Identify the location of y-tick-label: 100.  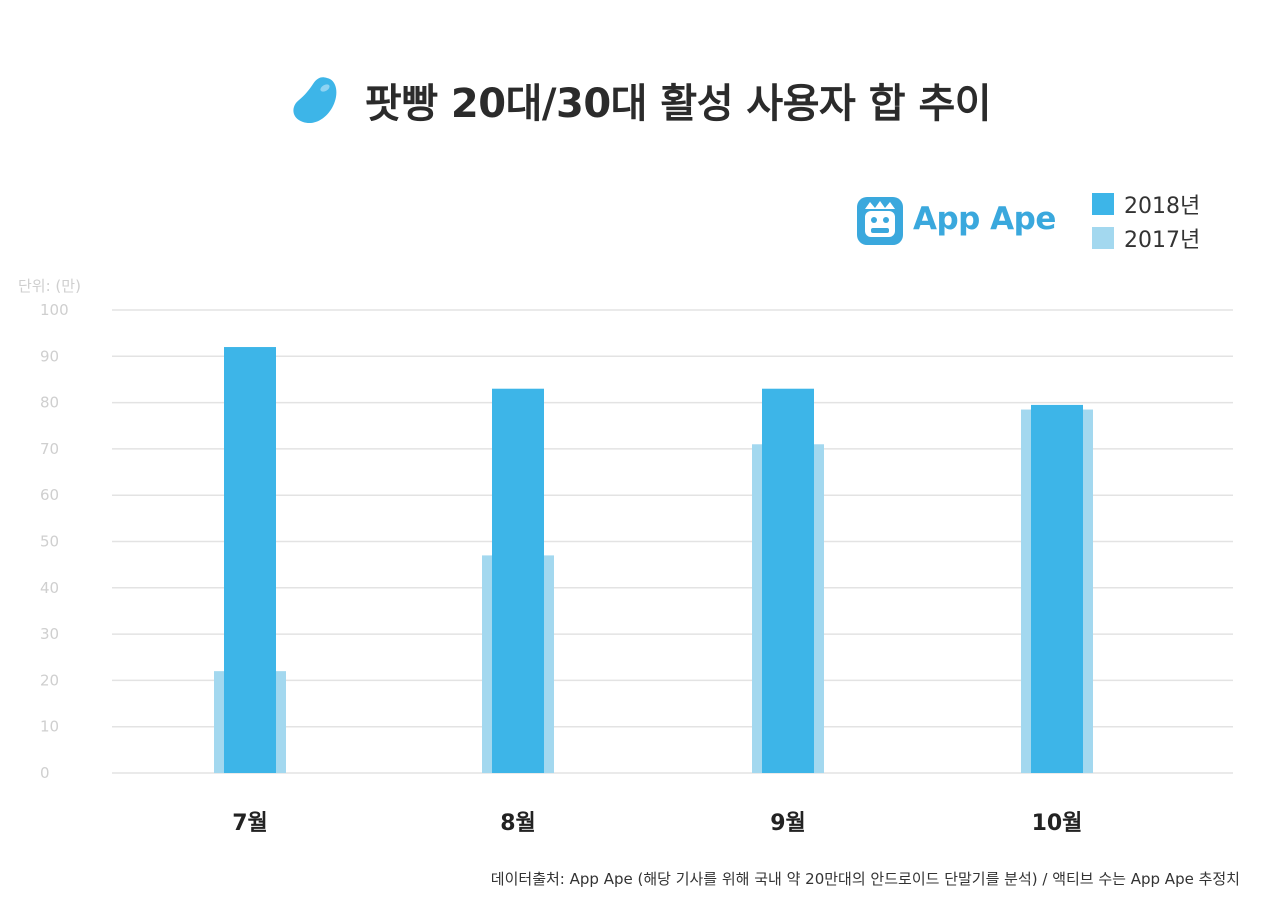
(54, 310).